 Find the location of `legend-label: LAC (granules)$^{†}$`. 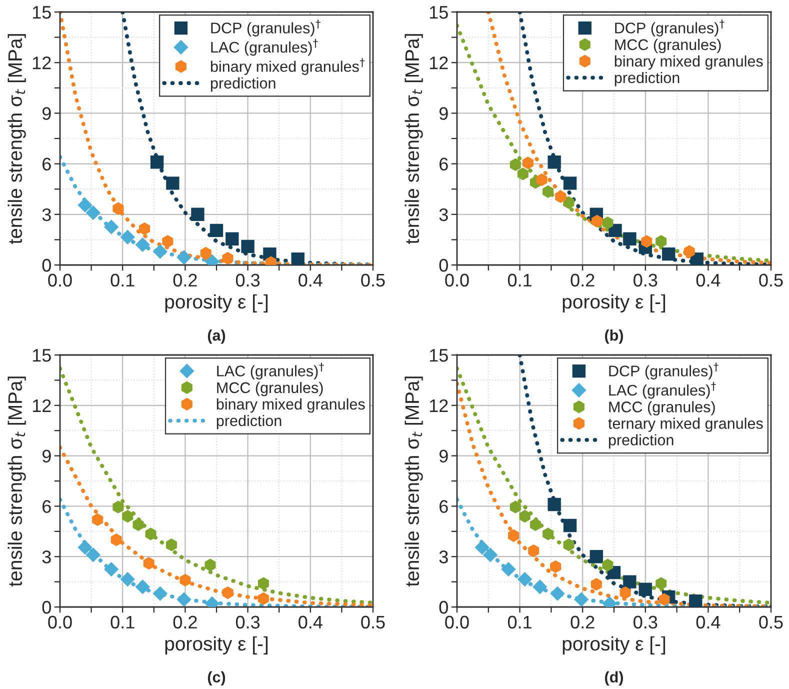

legend-label: LAC (granules)$^{†}$ is located at coordinates (270, 371).